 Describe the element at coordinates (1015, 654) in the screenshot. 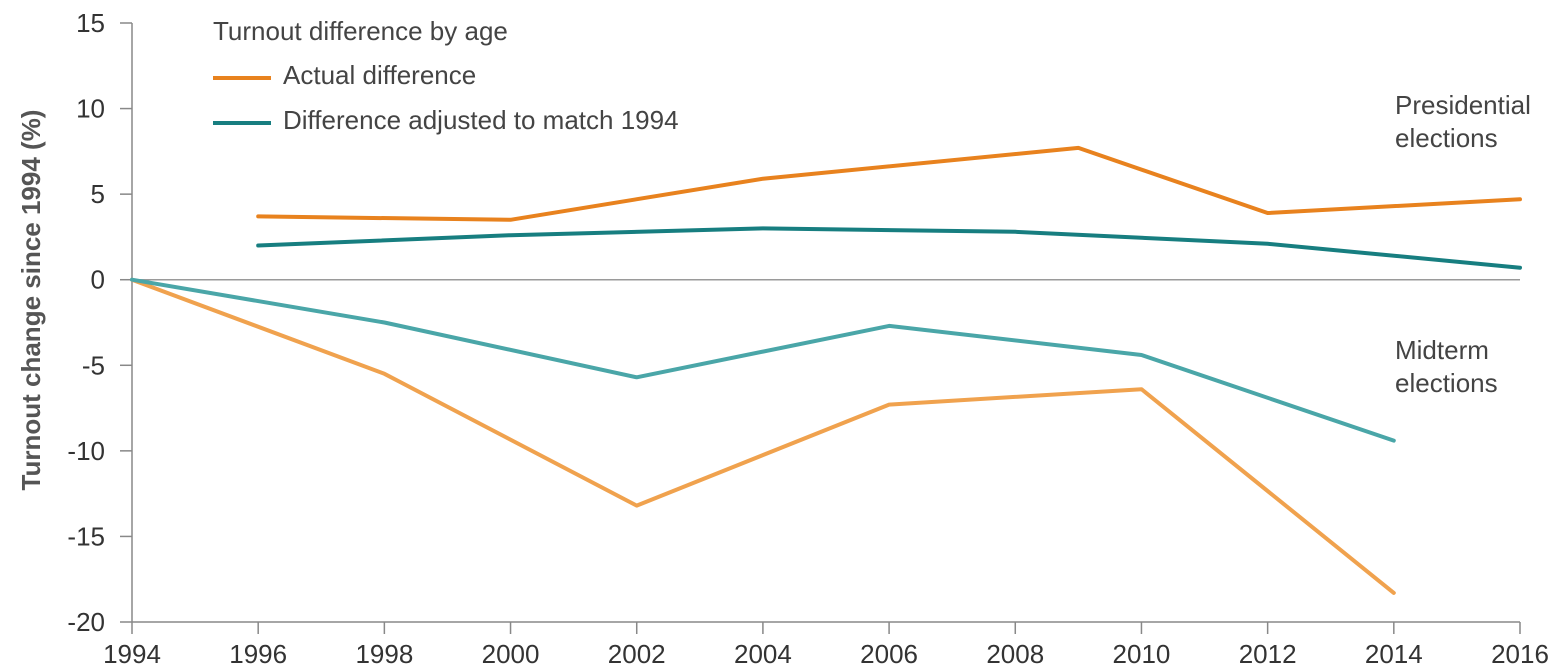

I see `x-tick-label: 2008` at that location.